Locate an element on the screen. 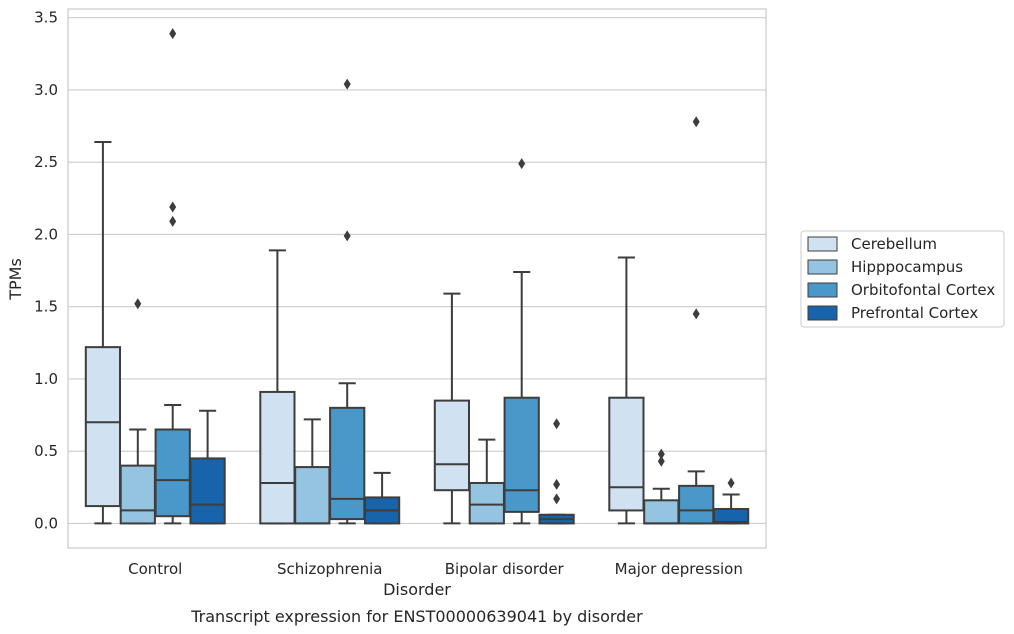 Image resolution: width=1014 pixels, height=634 pixels. y-axis-title: TPMs is located at coordinates (15, 279).